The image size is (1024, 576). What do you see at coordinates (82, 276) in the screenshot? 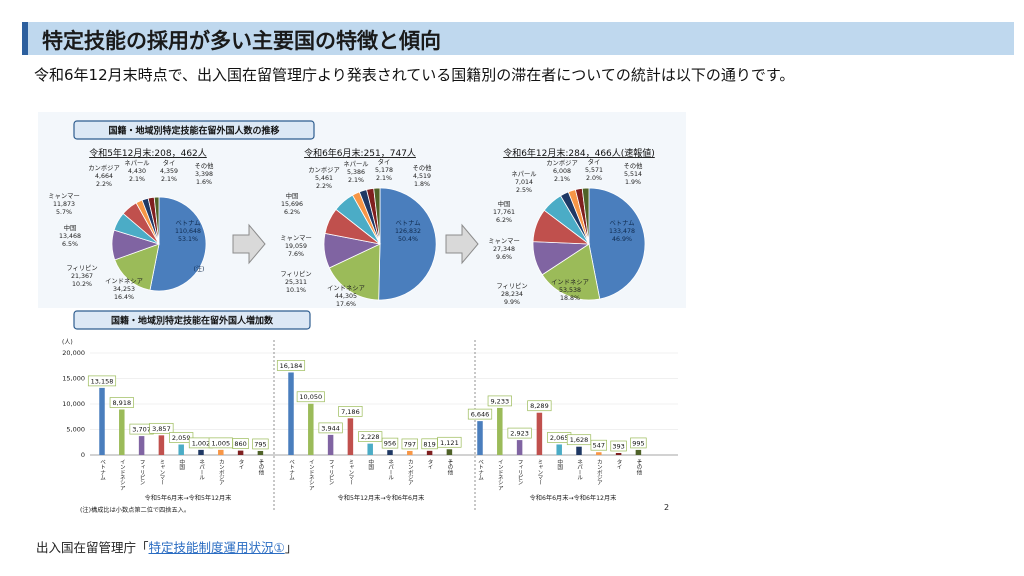
I see `pie-slice-value: 21,367` at bounding box center [82, 276].